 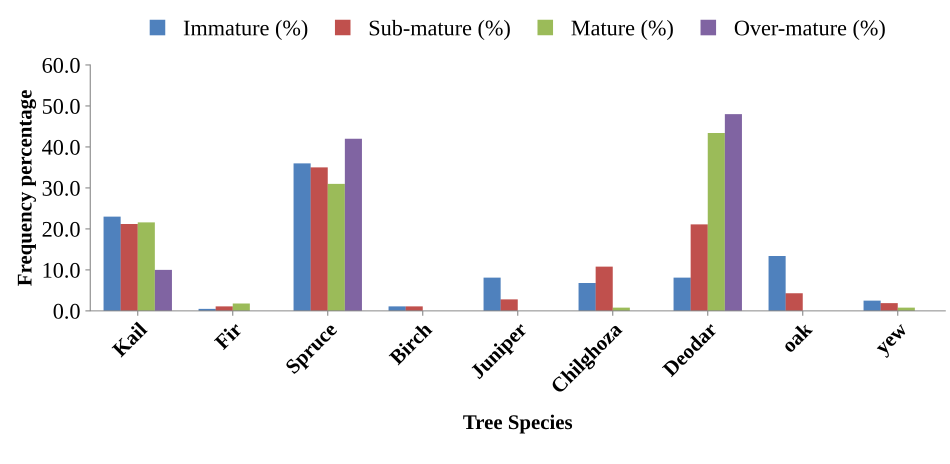 What do you see at coordinates (228, 335) in the screenshot?
I see `x-tick-label: Fir` at bounding box center [228, 335].